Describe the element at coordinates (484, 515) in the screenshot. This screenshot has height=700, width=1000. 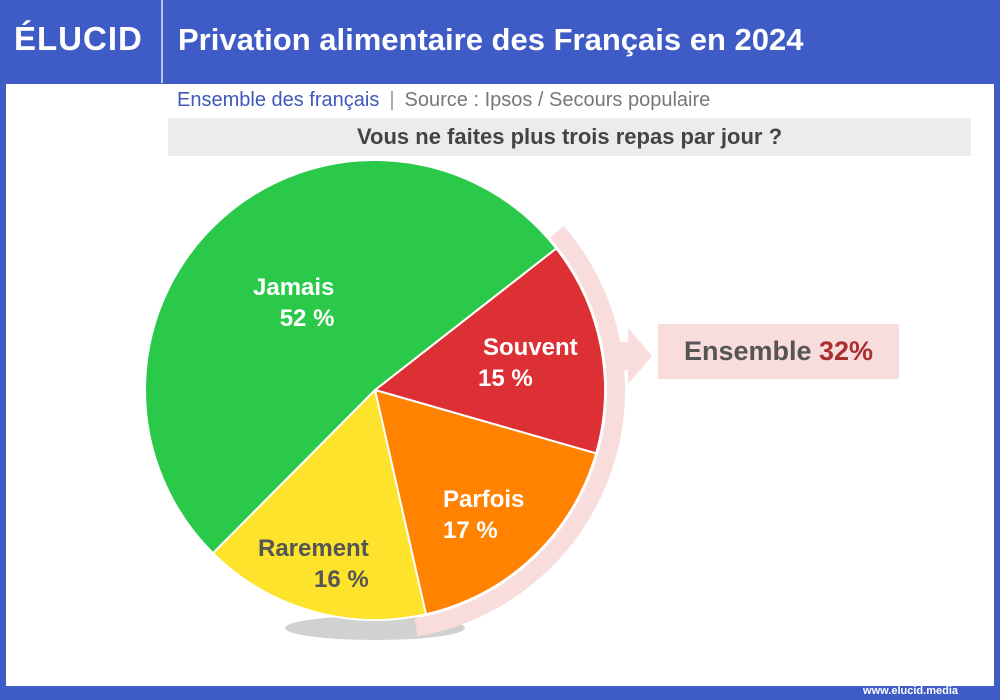
I see `label-parfois: Parfois 17 %` at that location.